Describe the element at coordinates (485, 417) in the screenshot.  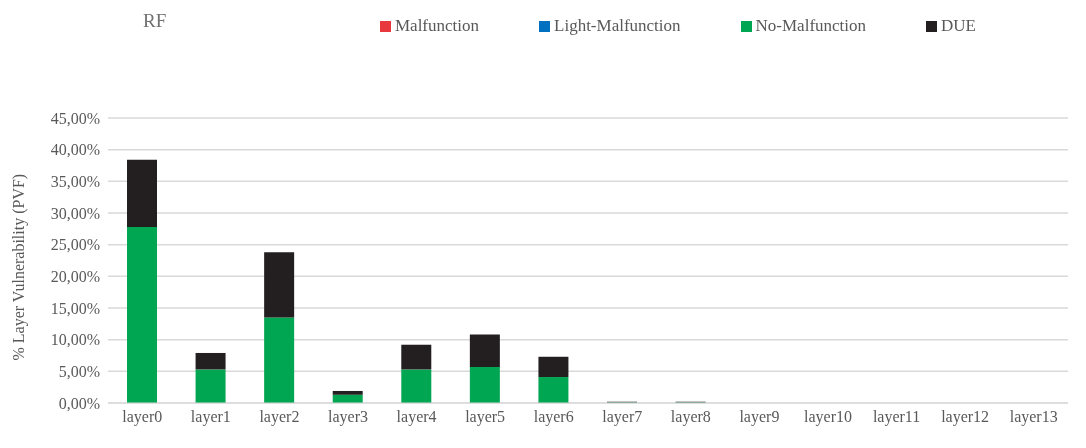
I see `x-tick-label: layer5` at that location.